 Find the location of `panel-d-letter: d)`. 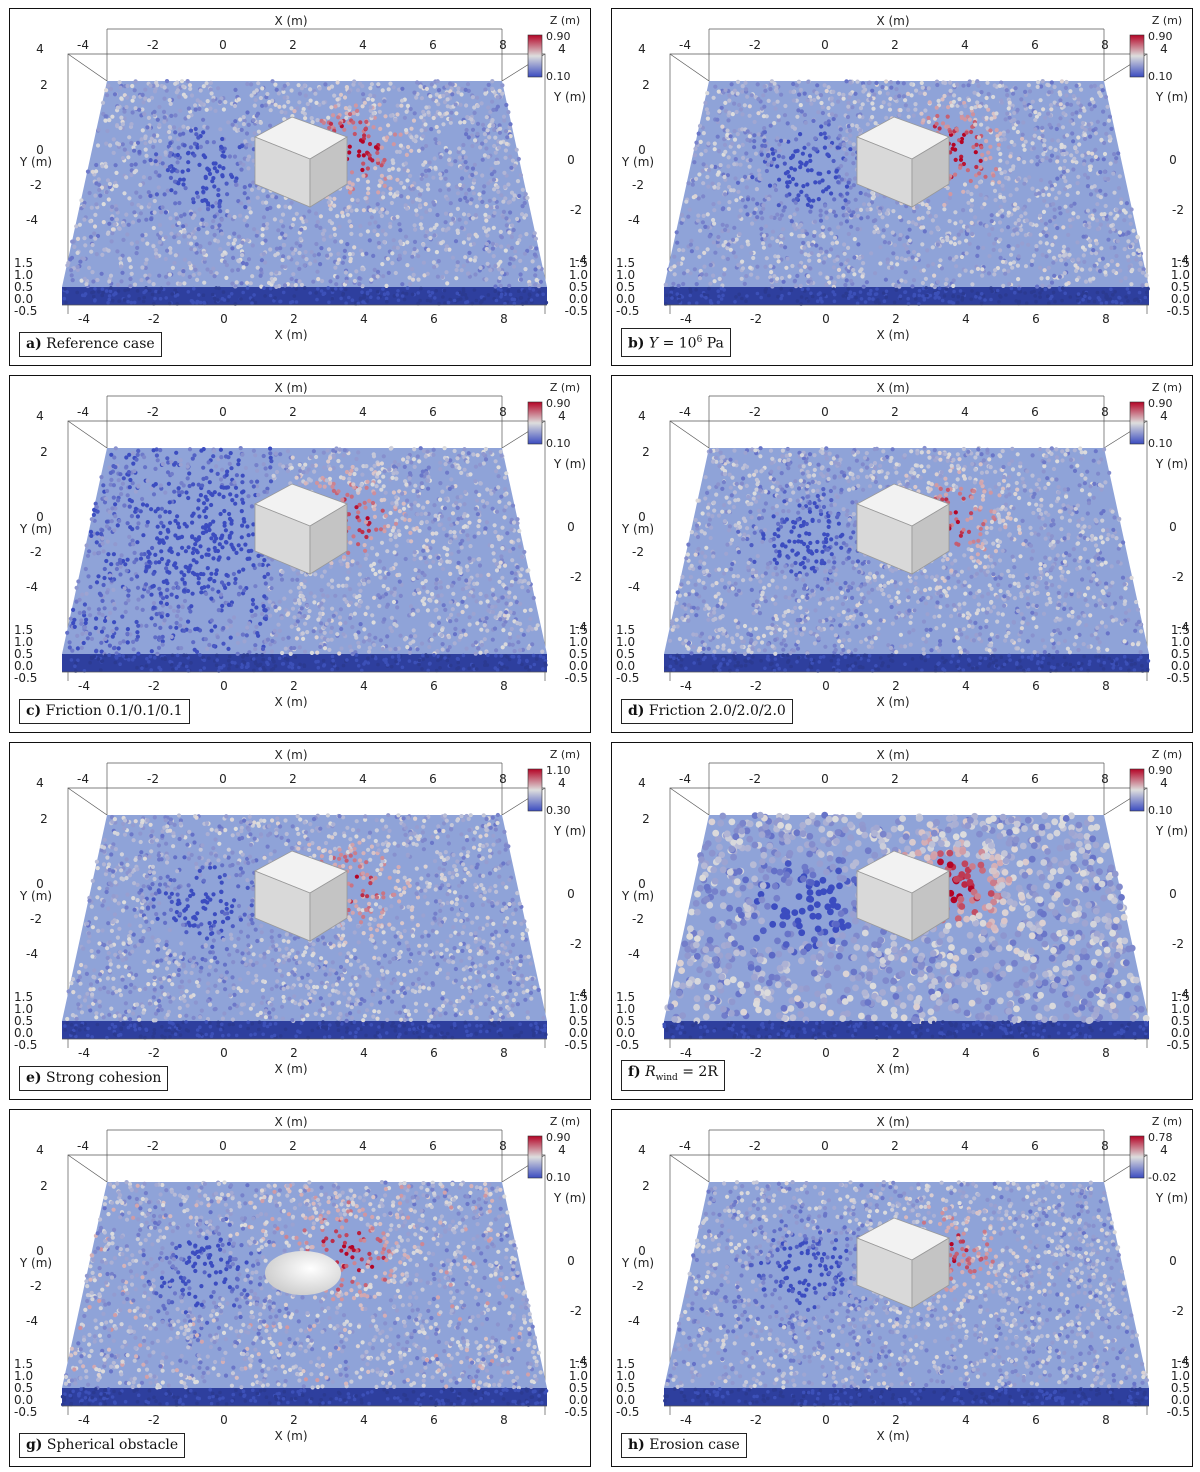

panel-d-letter: d) is located at coordinates (636, 711).